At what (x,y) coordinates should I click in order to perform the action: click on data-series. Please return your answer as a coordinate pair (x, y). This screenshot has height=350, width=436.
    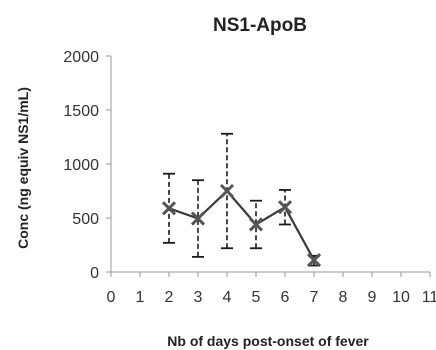
    Looking at the image, I should click on (241, 225).